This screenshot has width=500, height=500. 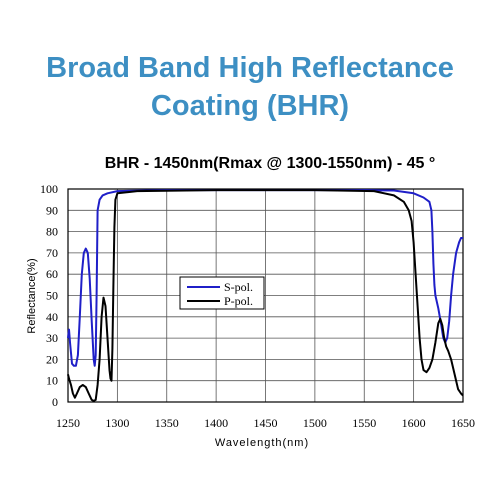 What do you see at coordinates (52, 253) in the screenshot?
I see `y-tick-label: 70` at bounding box center [52, 253].